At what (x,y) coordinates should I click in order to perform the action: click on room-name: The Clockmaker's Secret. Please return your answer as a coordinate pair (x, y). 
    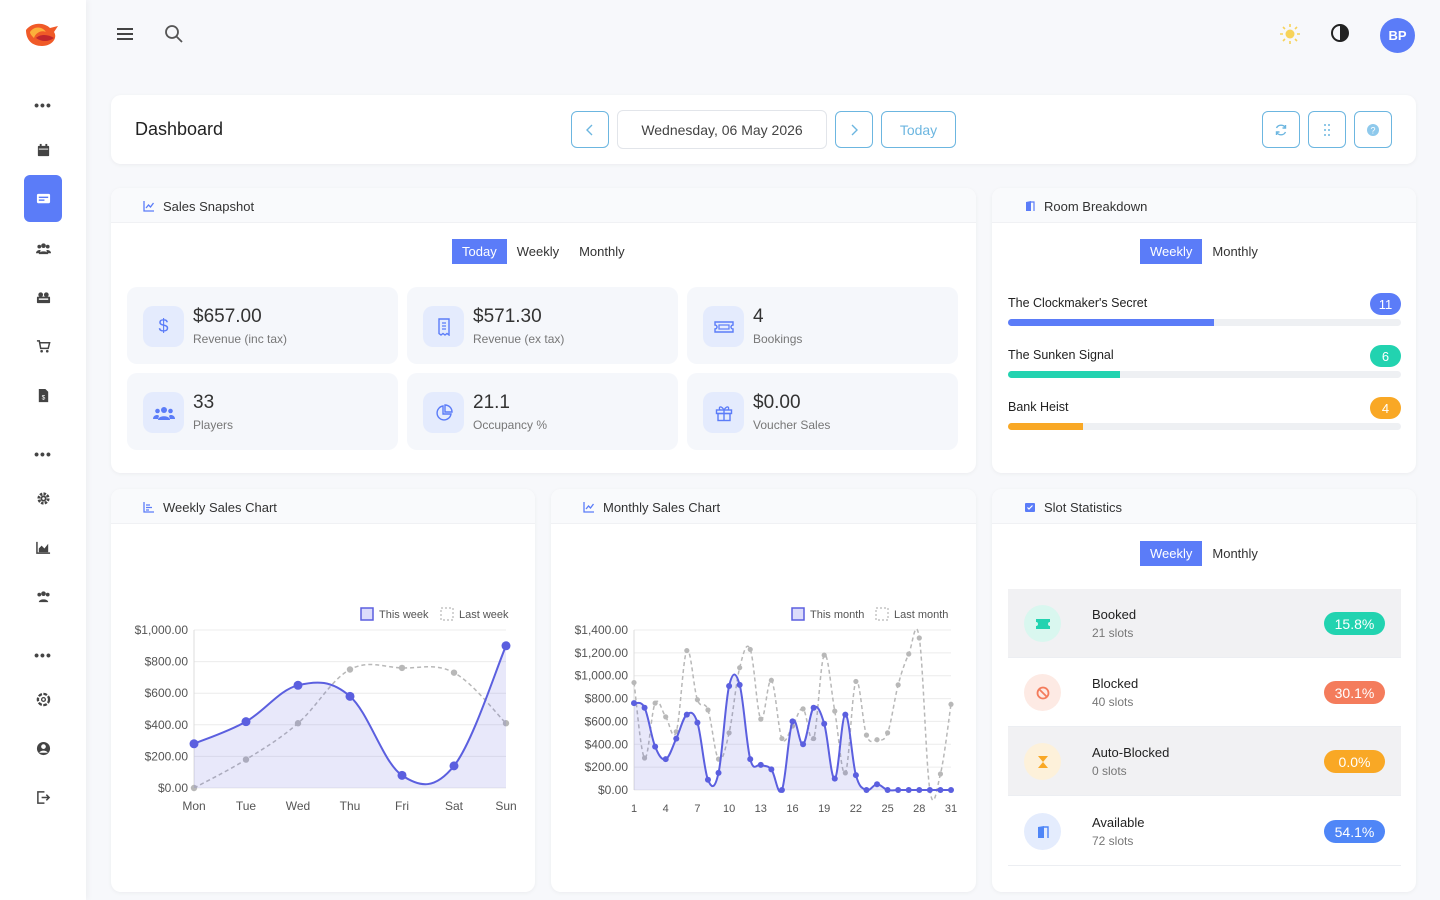
    Looking at the image, I should click on (1078, 303).